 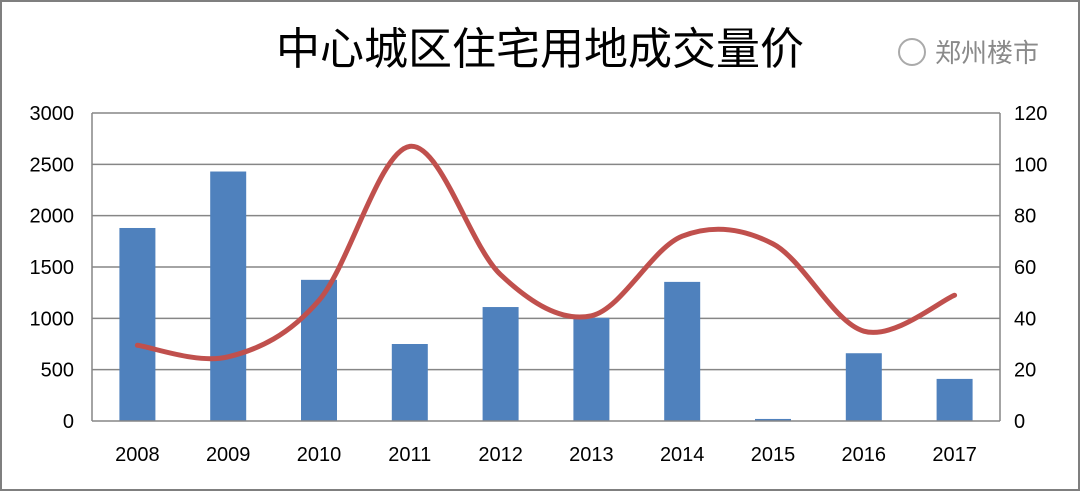 I want to click on x-tick-label: 2014, so click(x=682, y=455).